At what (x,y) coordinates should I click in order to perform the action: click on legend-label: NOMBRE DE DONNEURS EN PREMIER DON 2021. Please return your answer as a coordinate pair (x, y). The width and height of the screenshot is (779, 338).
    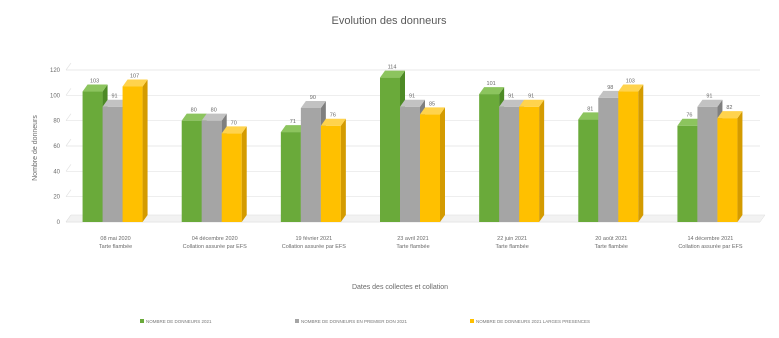
    Looking at the image, I should click on (354, 321).